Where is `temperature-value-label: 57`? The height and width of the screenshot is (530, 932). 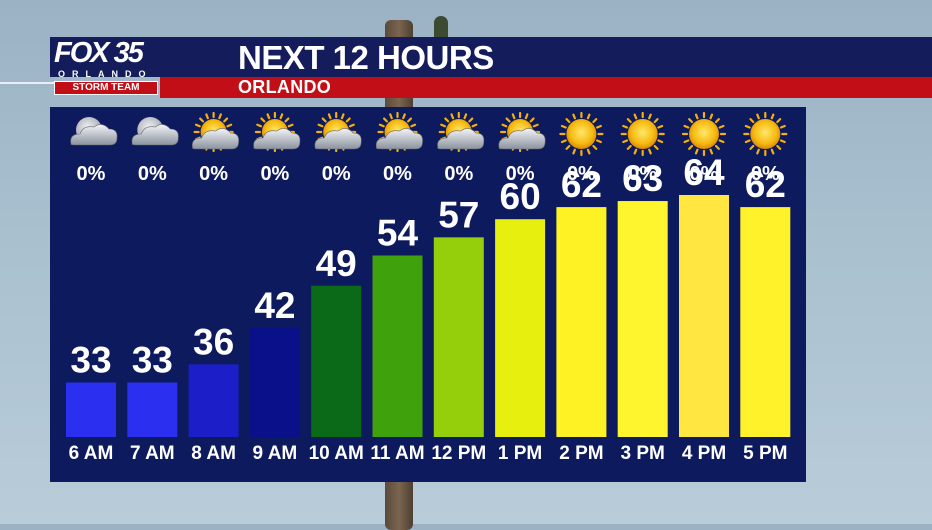 temperature-value-label: 57 is located at coordinates (458, 214).